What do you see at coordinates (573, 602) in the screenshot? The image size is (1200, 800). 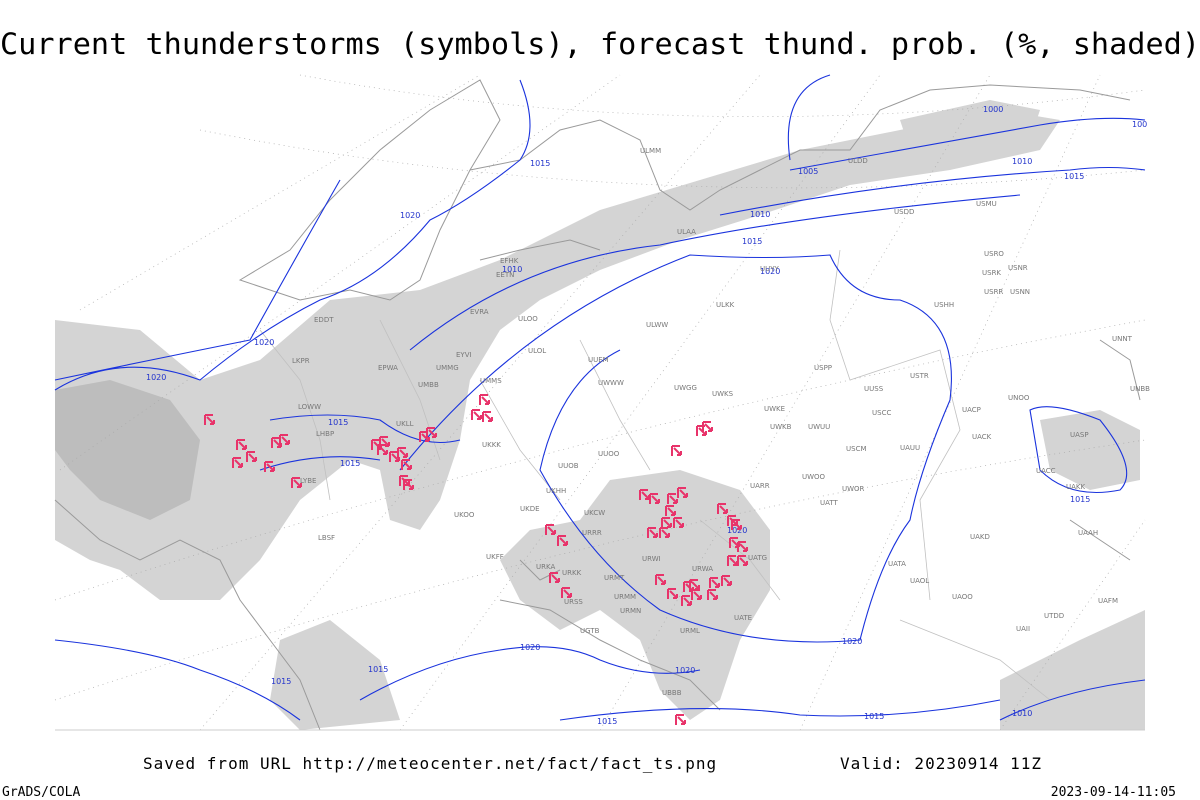 I see `station-label: URSS` at bounding box center [573, 602].